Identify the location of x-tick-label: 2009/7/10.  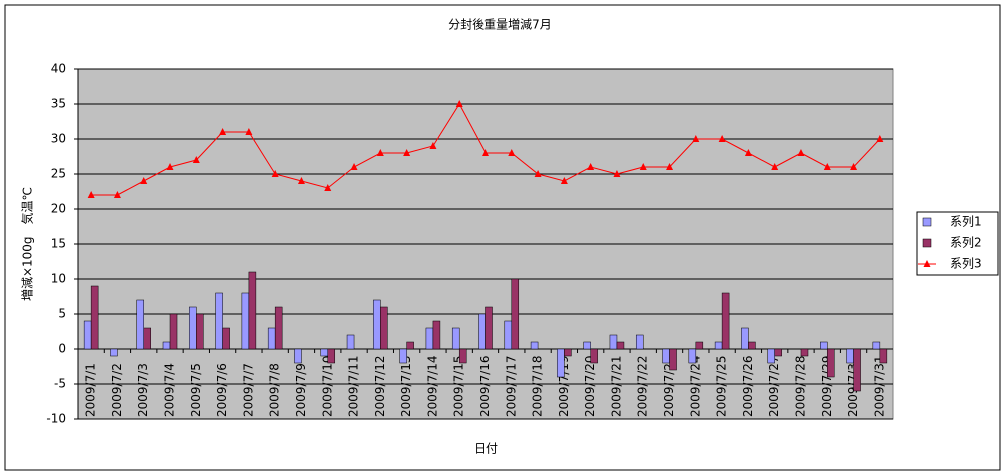
(327, 386).